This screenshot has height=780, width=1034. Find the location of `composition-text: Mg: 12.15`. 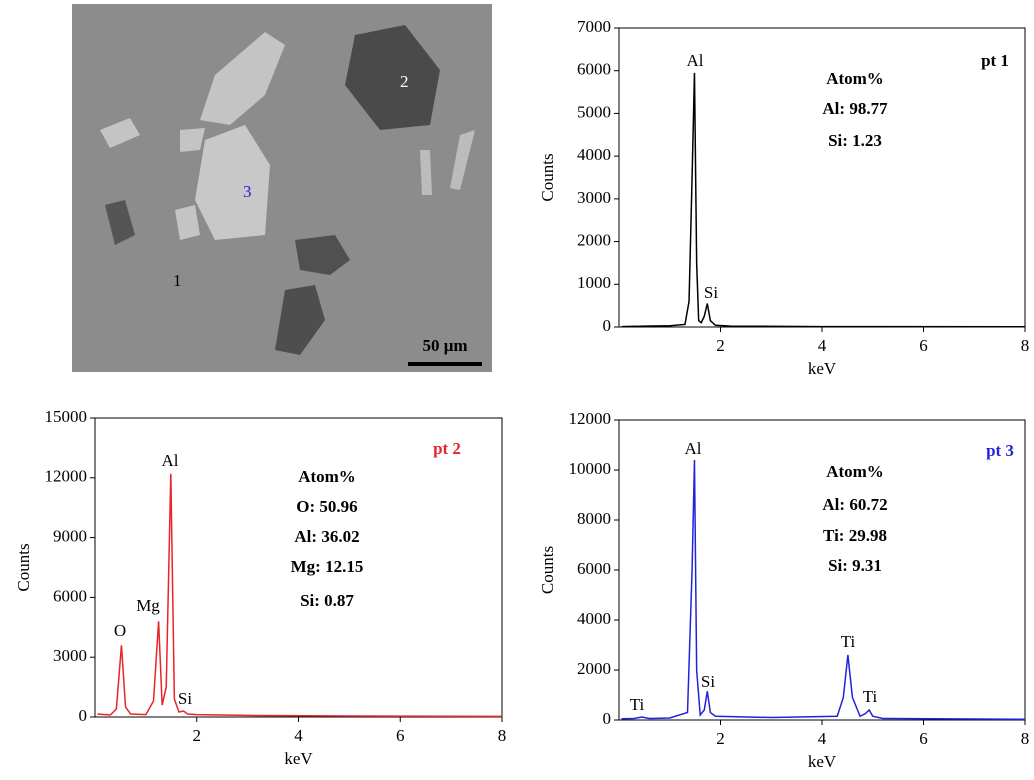

composition-text: Mg: 12.15 is located at coordinates (327, 566).